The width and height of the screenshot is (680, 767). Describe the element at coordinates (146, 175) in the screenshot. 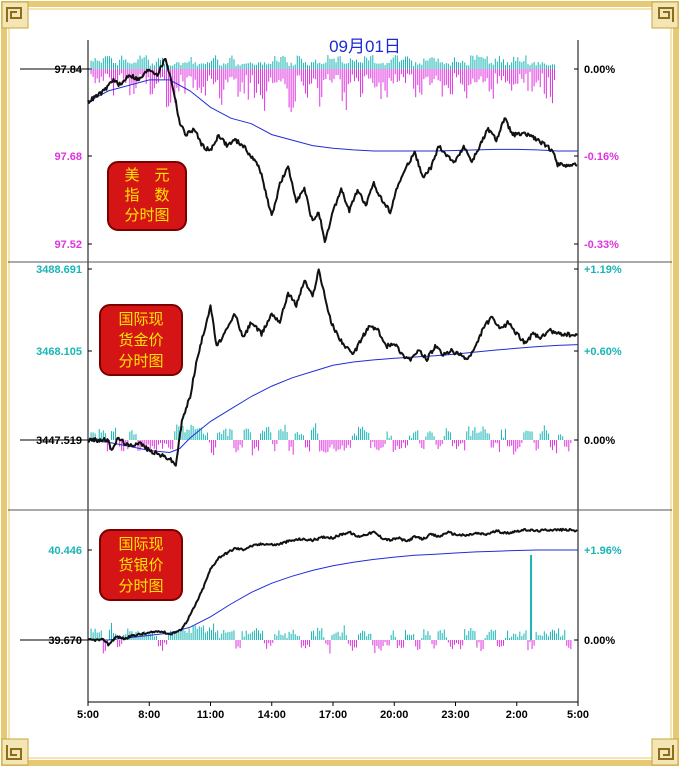

I see `badge-dxy-line-1: 美 元` at that location.